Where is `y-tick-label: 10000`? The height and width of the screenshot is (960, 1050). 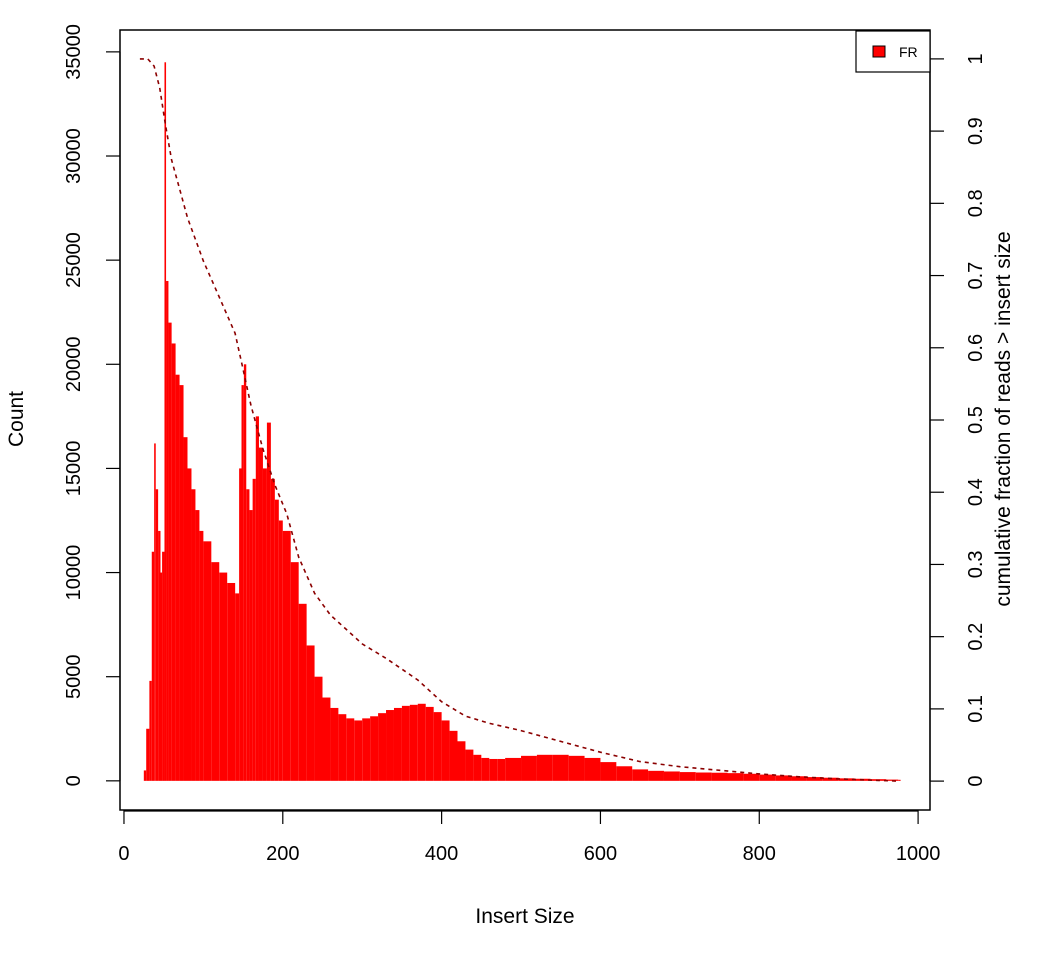 y-tick-label: 10000 is located at coordinates (74, 573).